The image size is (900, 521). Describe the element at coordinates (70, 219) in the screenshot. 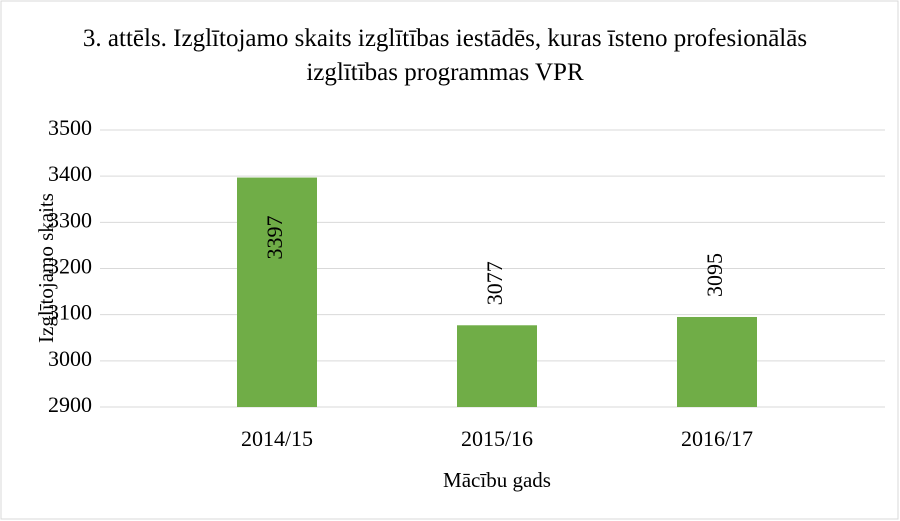

I see `y-tick-label: 3300` at that location.